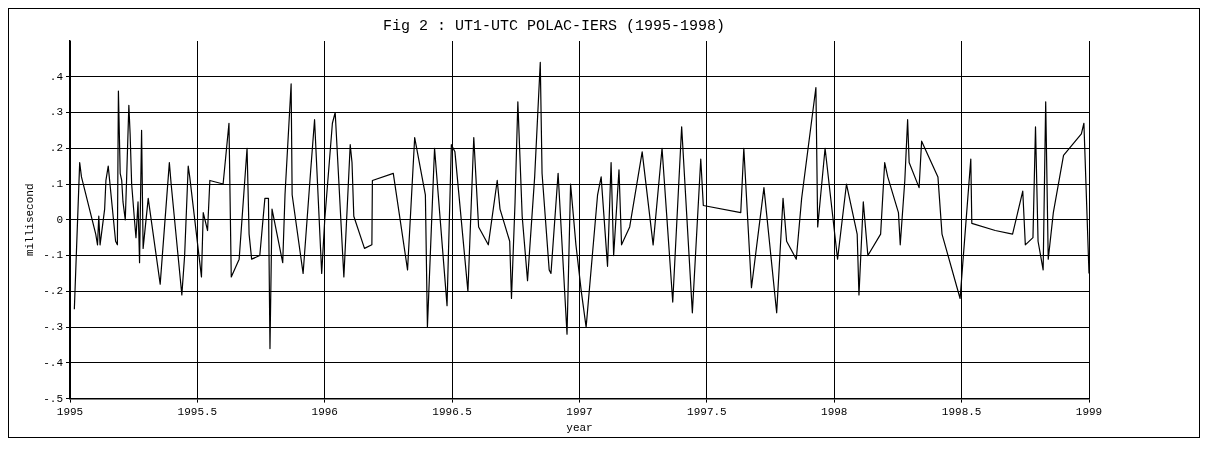  What do you see at coordinates (961, 412) in the screenshot?
I see `x-tick-label: 1998.5` at bounding box center [961, 412].